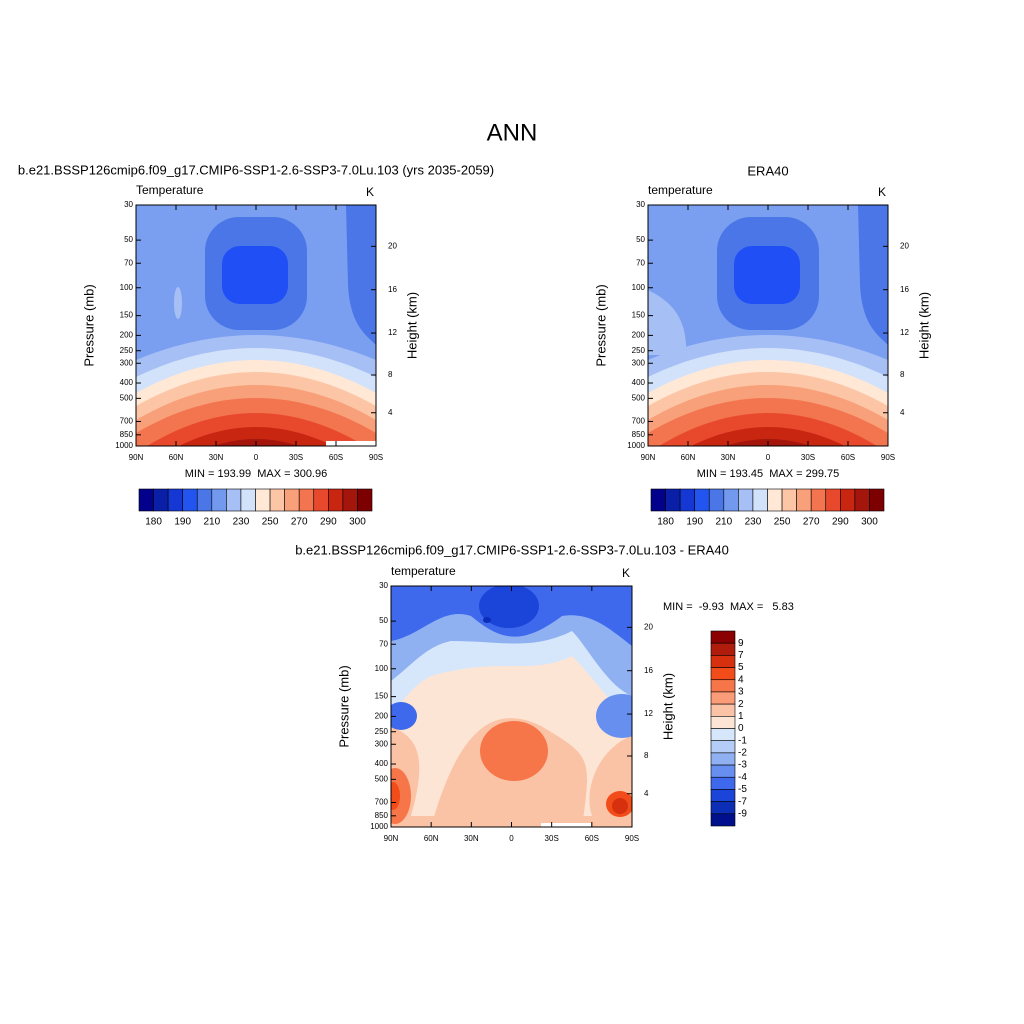 This screenshot has width=1024, height=1024. I want to click on colorbar-label: -1, so click(742, 740).